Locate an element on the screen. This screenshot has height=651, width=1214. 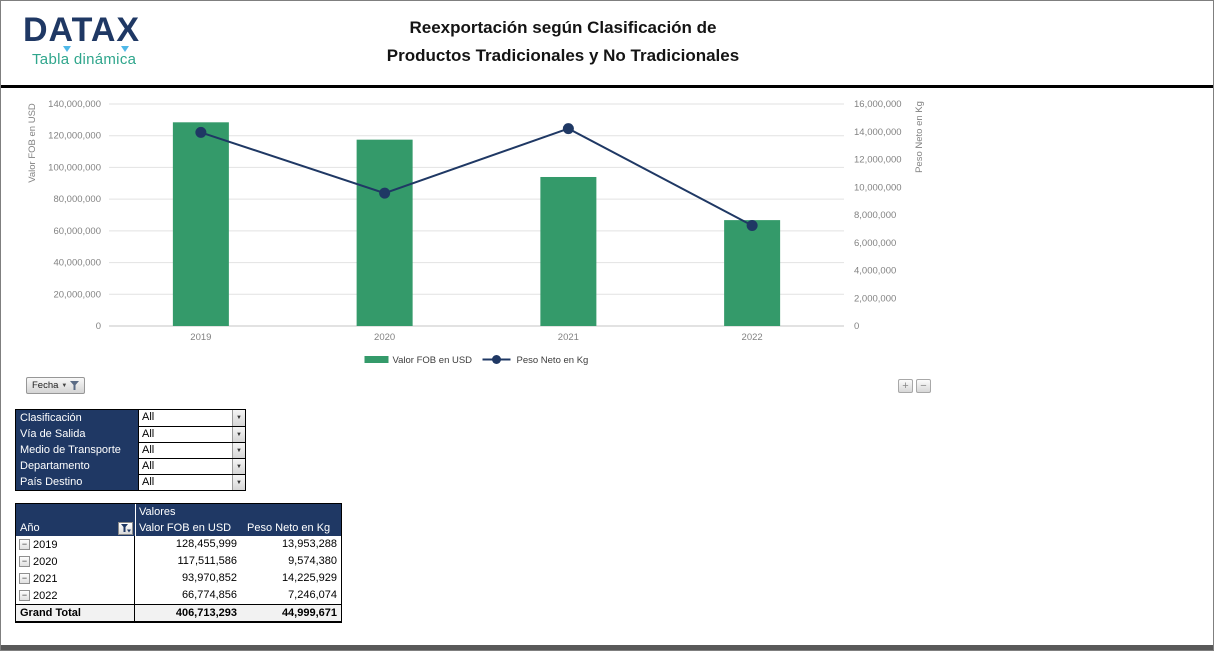
marker-2020 is located at coordinates (385, 193).